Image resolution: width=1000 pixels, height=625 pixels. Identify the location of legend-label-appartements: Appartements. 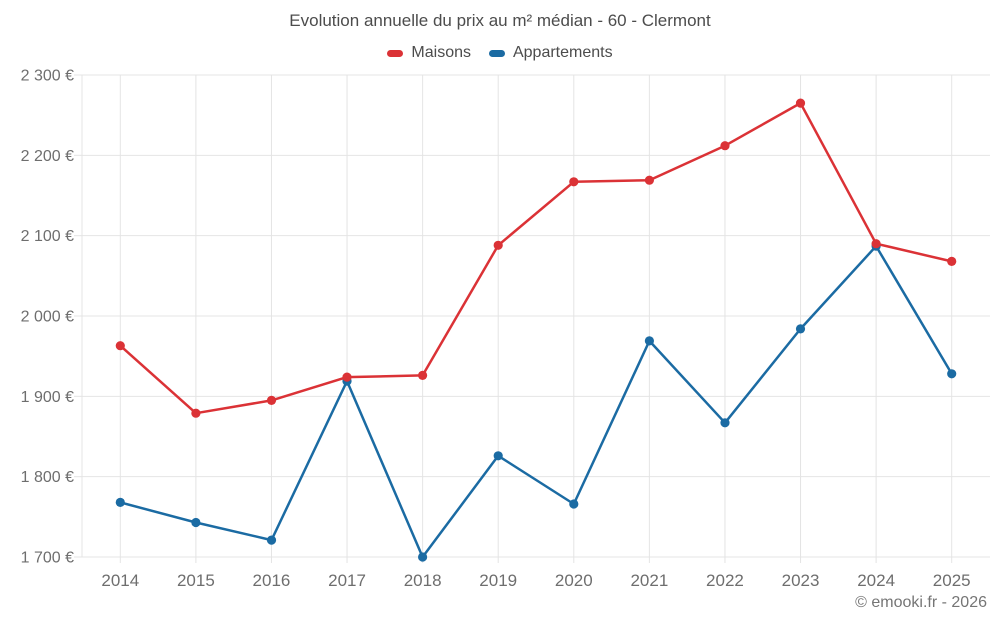
(562, 52).